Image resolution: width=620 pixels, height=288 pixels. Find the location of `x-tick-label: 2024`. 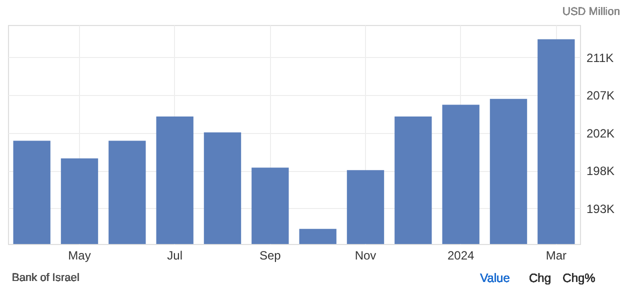

x-tick-label: 2024 is located at coordinates (461, 255).